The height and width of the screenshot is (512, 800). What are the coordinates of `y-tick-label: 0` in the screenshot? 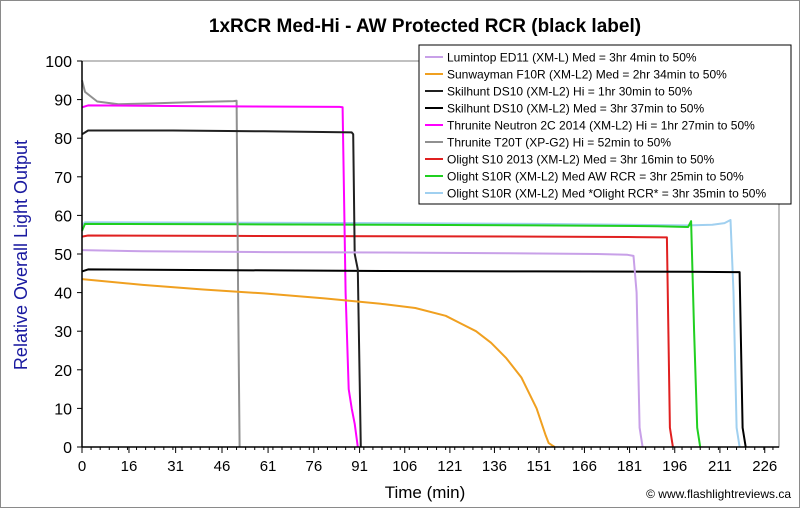 It's located at (67, 448).